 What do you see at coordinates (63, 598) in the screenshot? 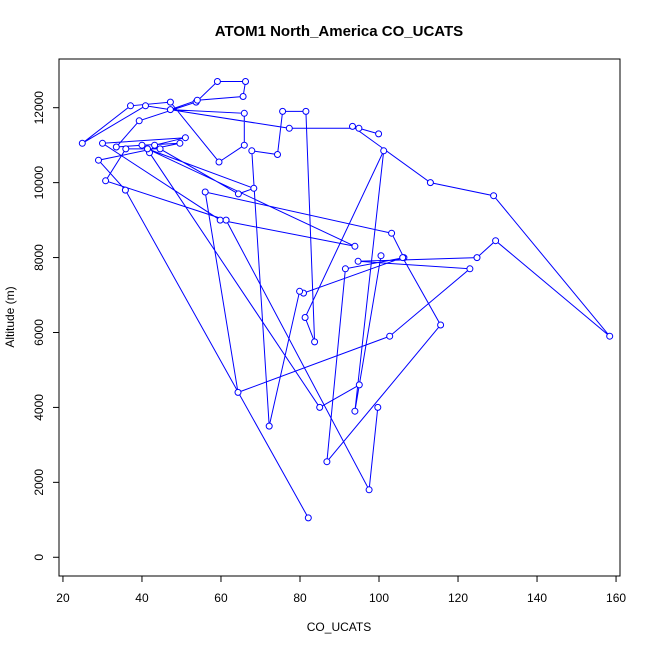
I see `x-tick-label: 20` at bounding box center [63, 598].